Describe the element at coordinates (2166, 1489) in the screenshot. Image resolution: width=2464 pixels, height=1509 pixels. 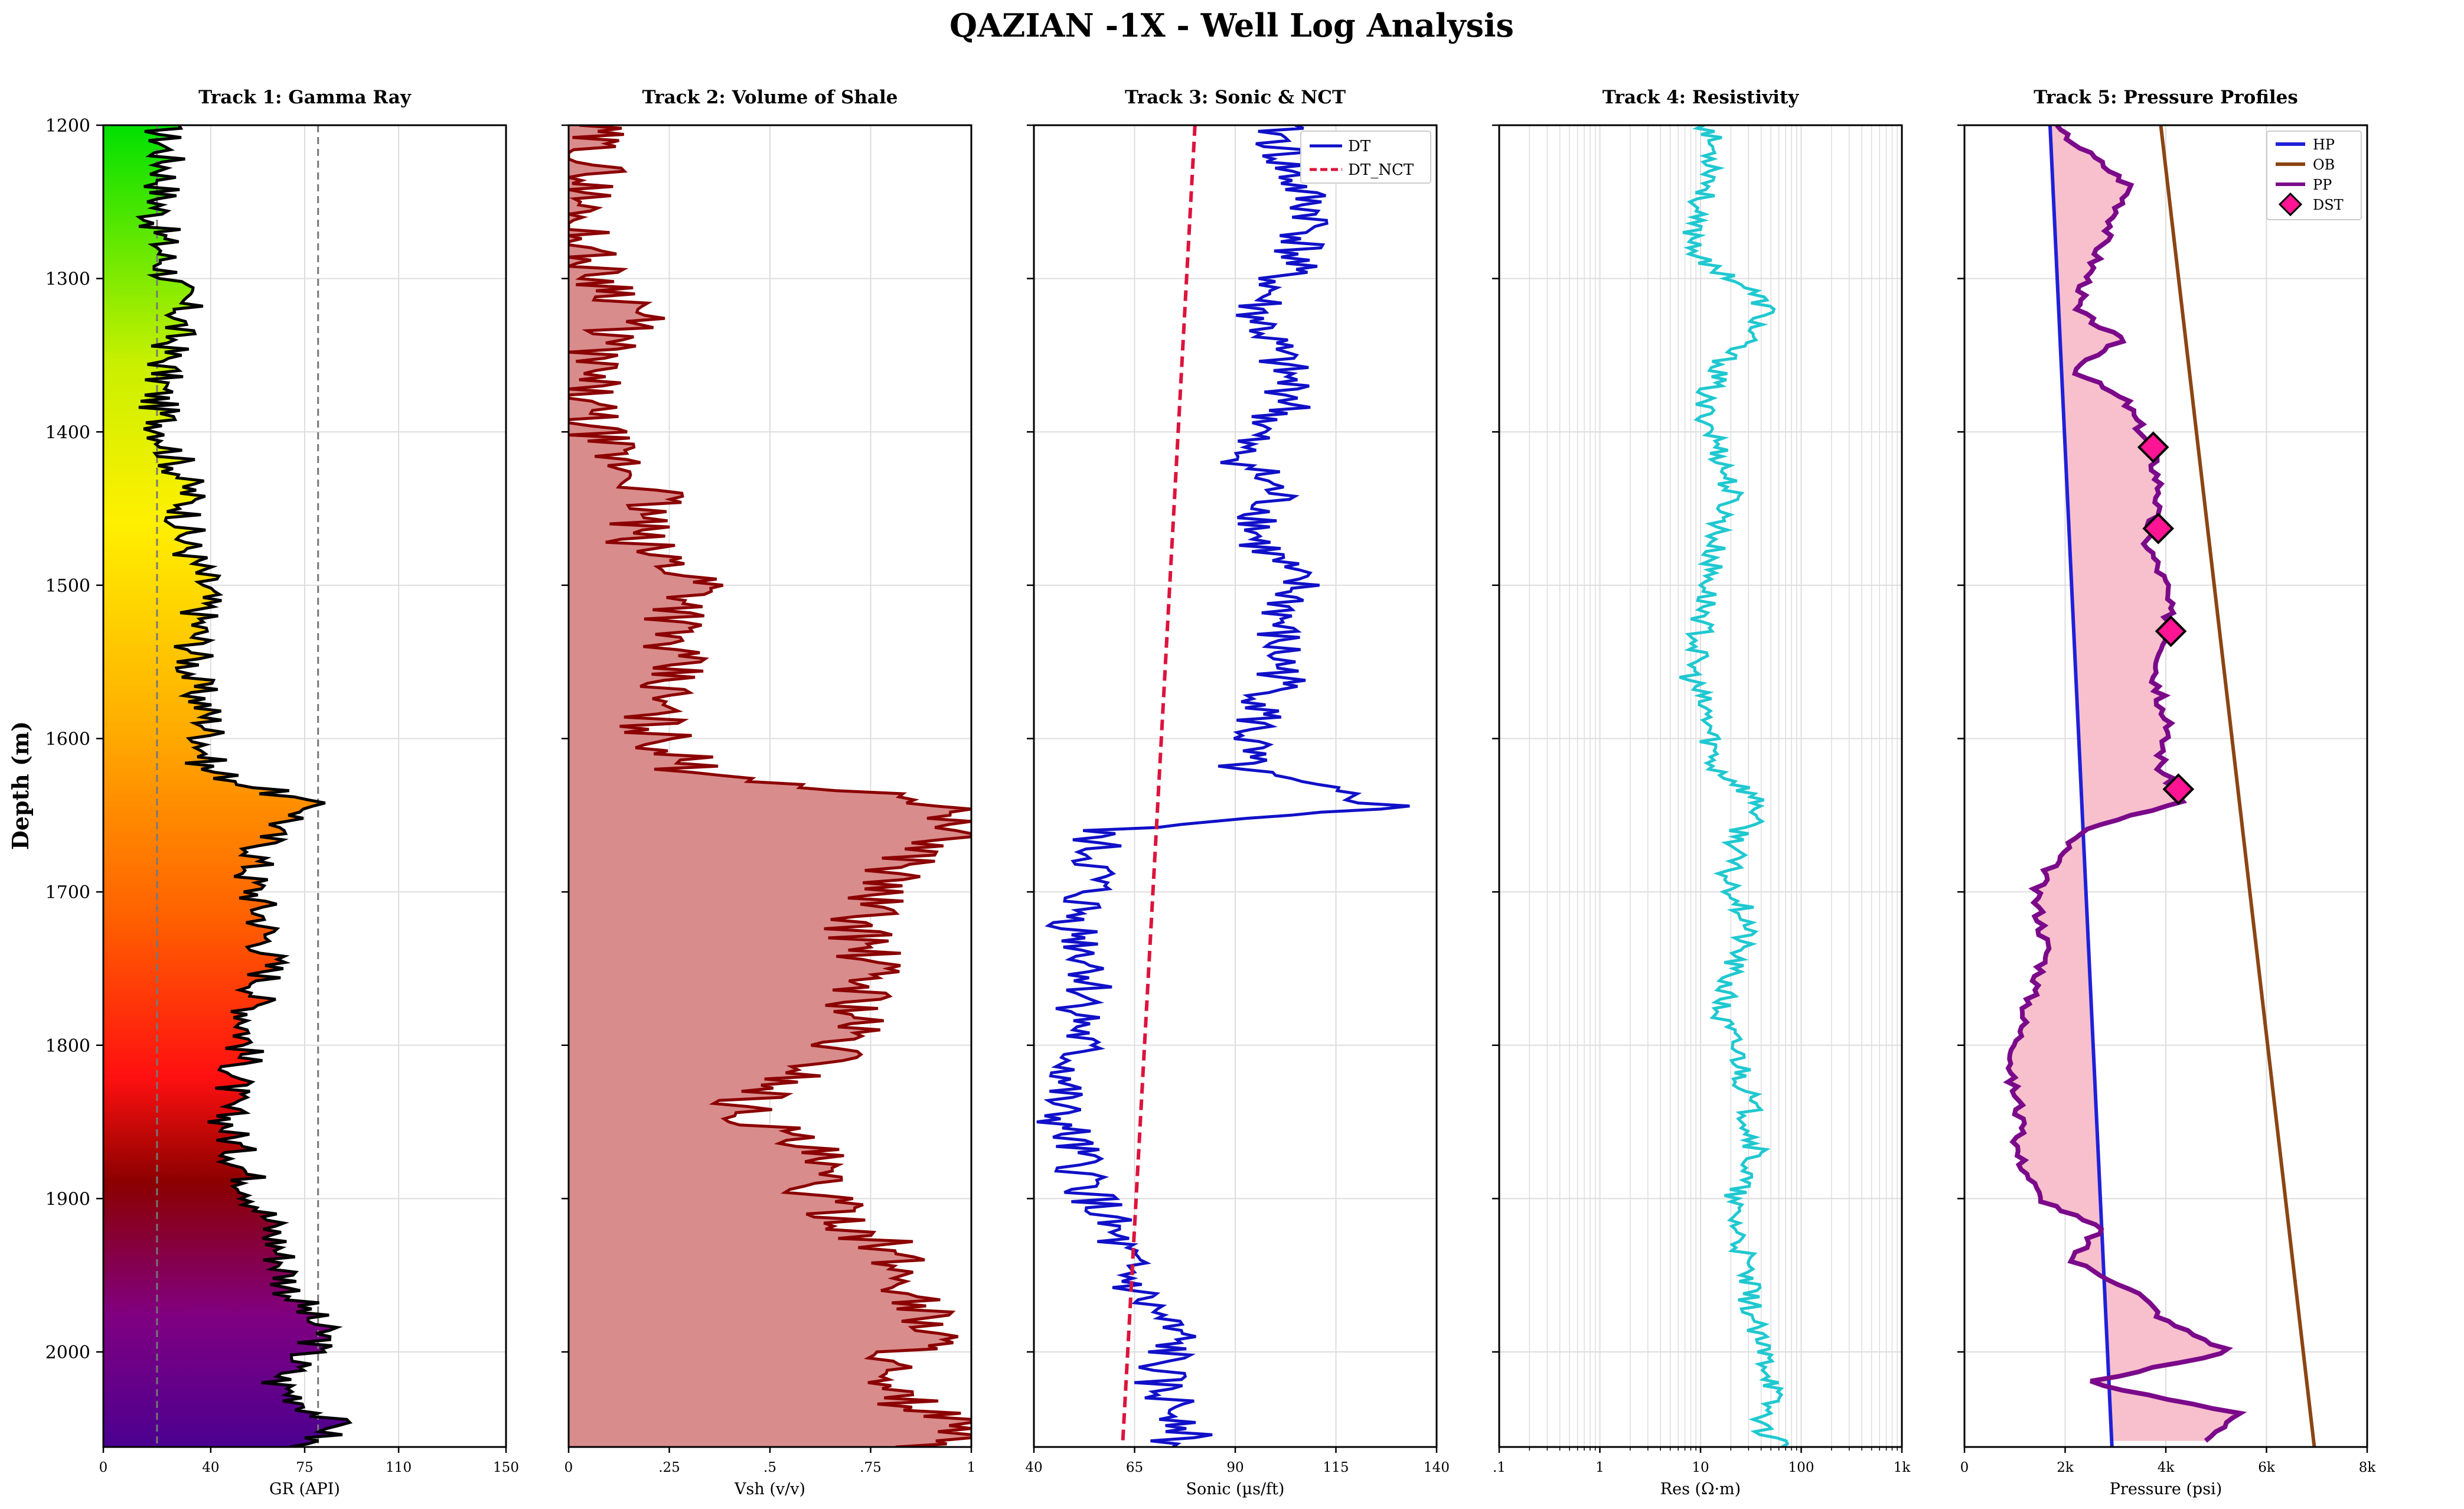
I see `x-axis-label-5: Pressure (psi)` at that location.